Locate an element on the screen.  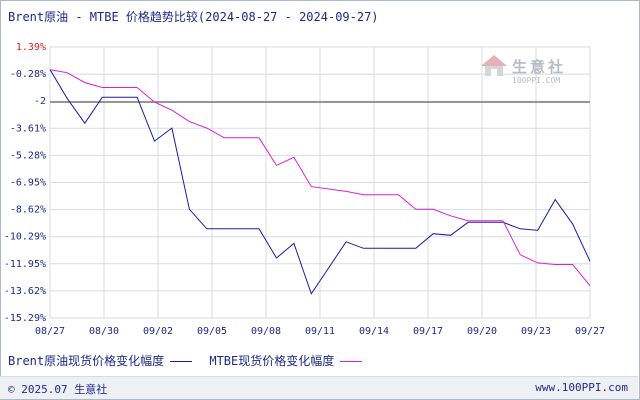
watermark: 生意社 100PPI.COM is located at coordinates (521, 69).